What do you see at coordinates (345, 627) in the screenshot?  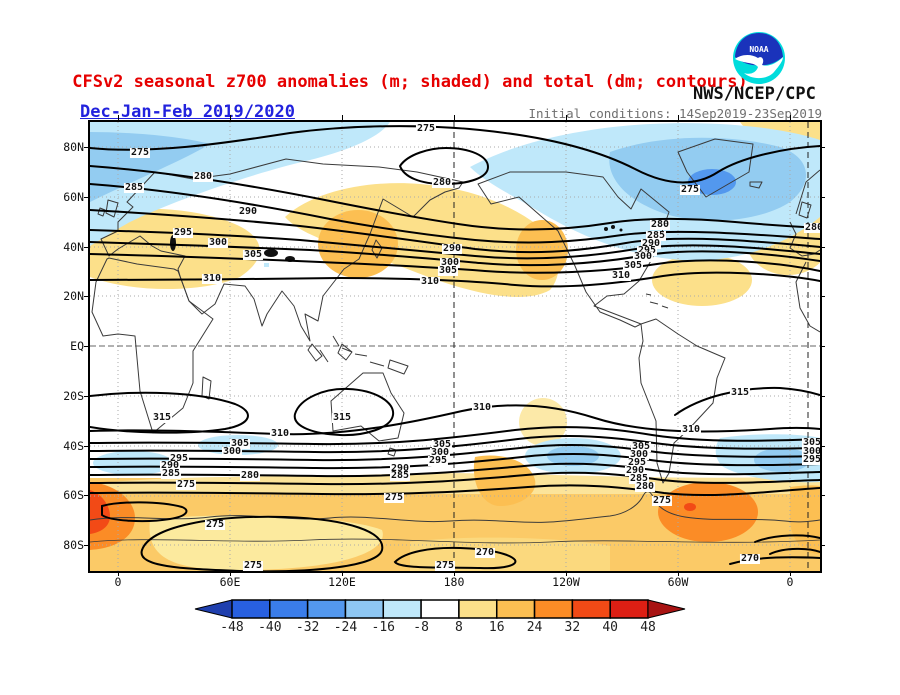 I see `colorbar-tick-label: -24` at bounding box center [345, 627].